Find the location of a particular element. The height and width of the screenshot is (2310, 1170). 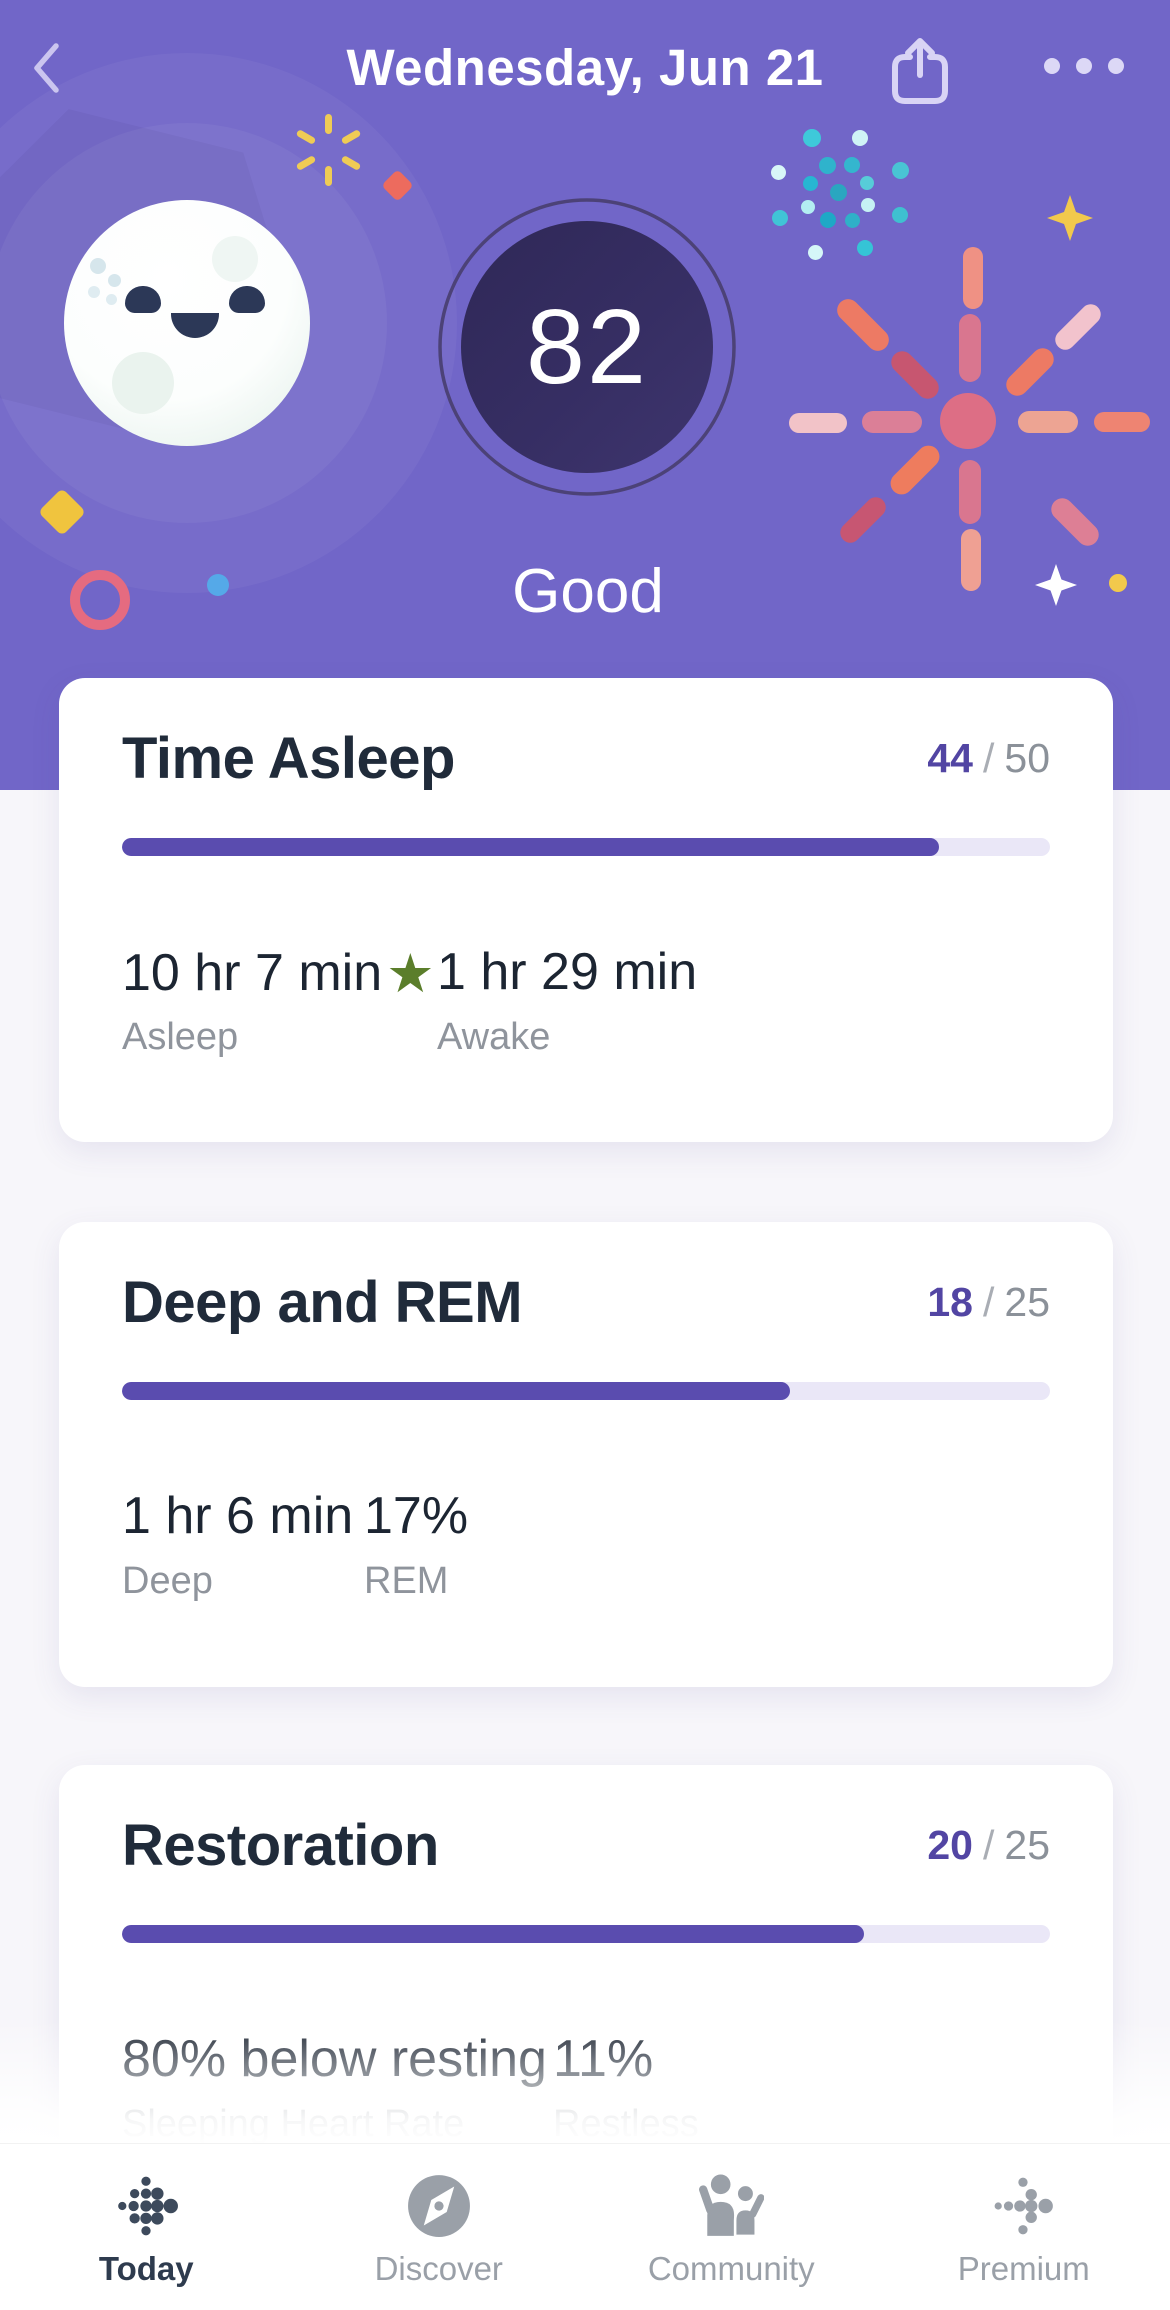

tab-premium: Premium is located at coordinates (1024, 2227).